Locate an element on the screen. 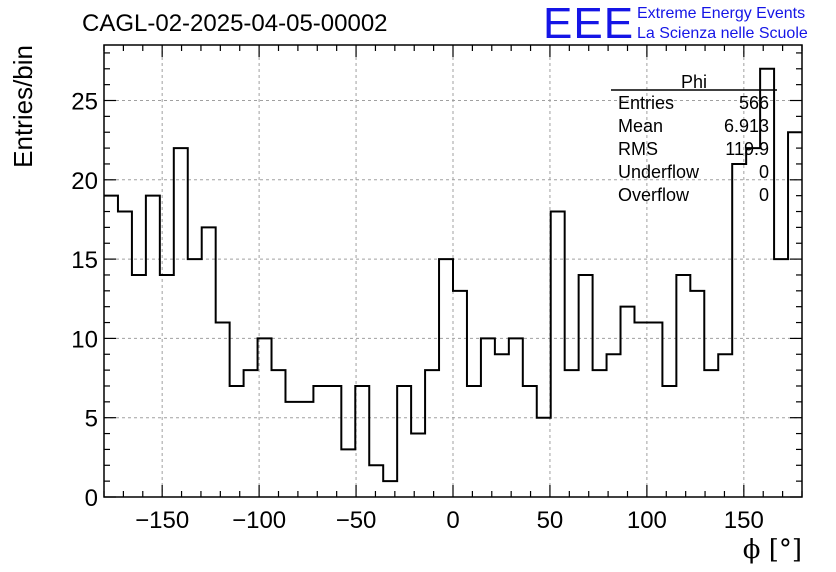  y-tick-label: 15 is located at coordinates (84, 260).